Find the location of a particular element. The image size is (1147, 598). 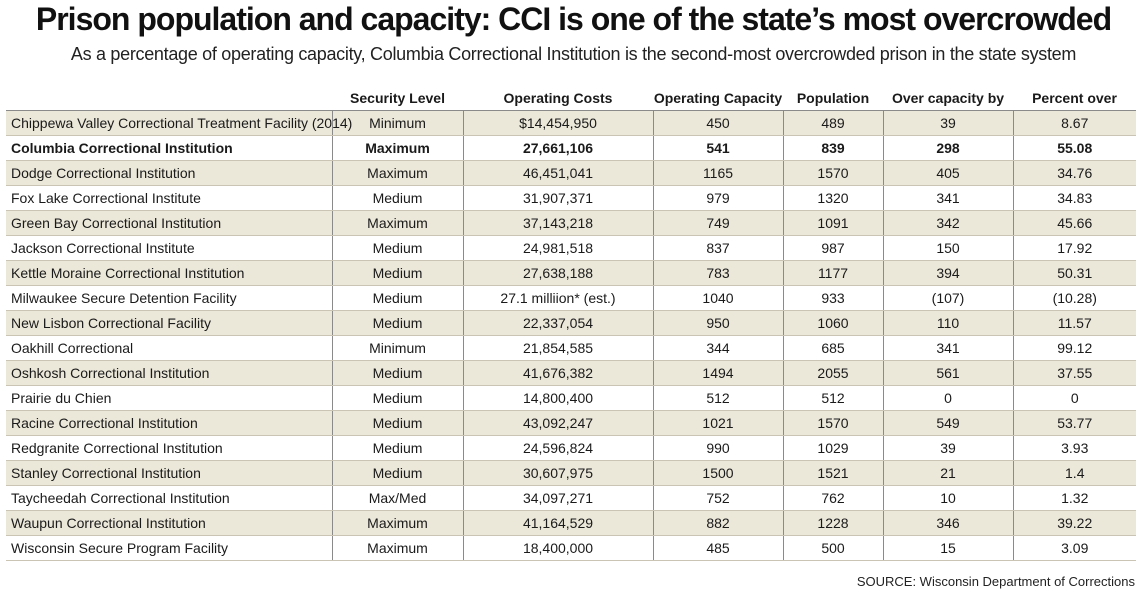

table-cell: 11.57 is located at coordinates (1074, 323).